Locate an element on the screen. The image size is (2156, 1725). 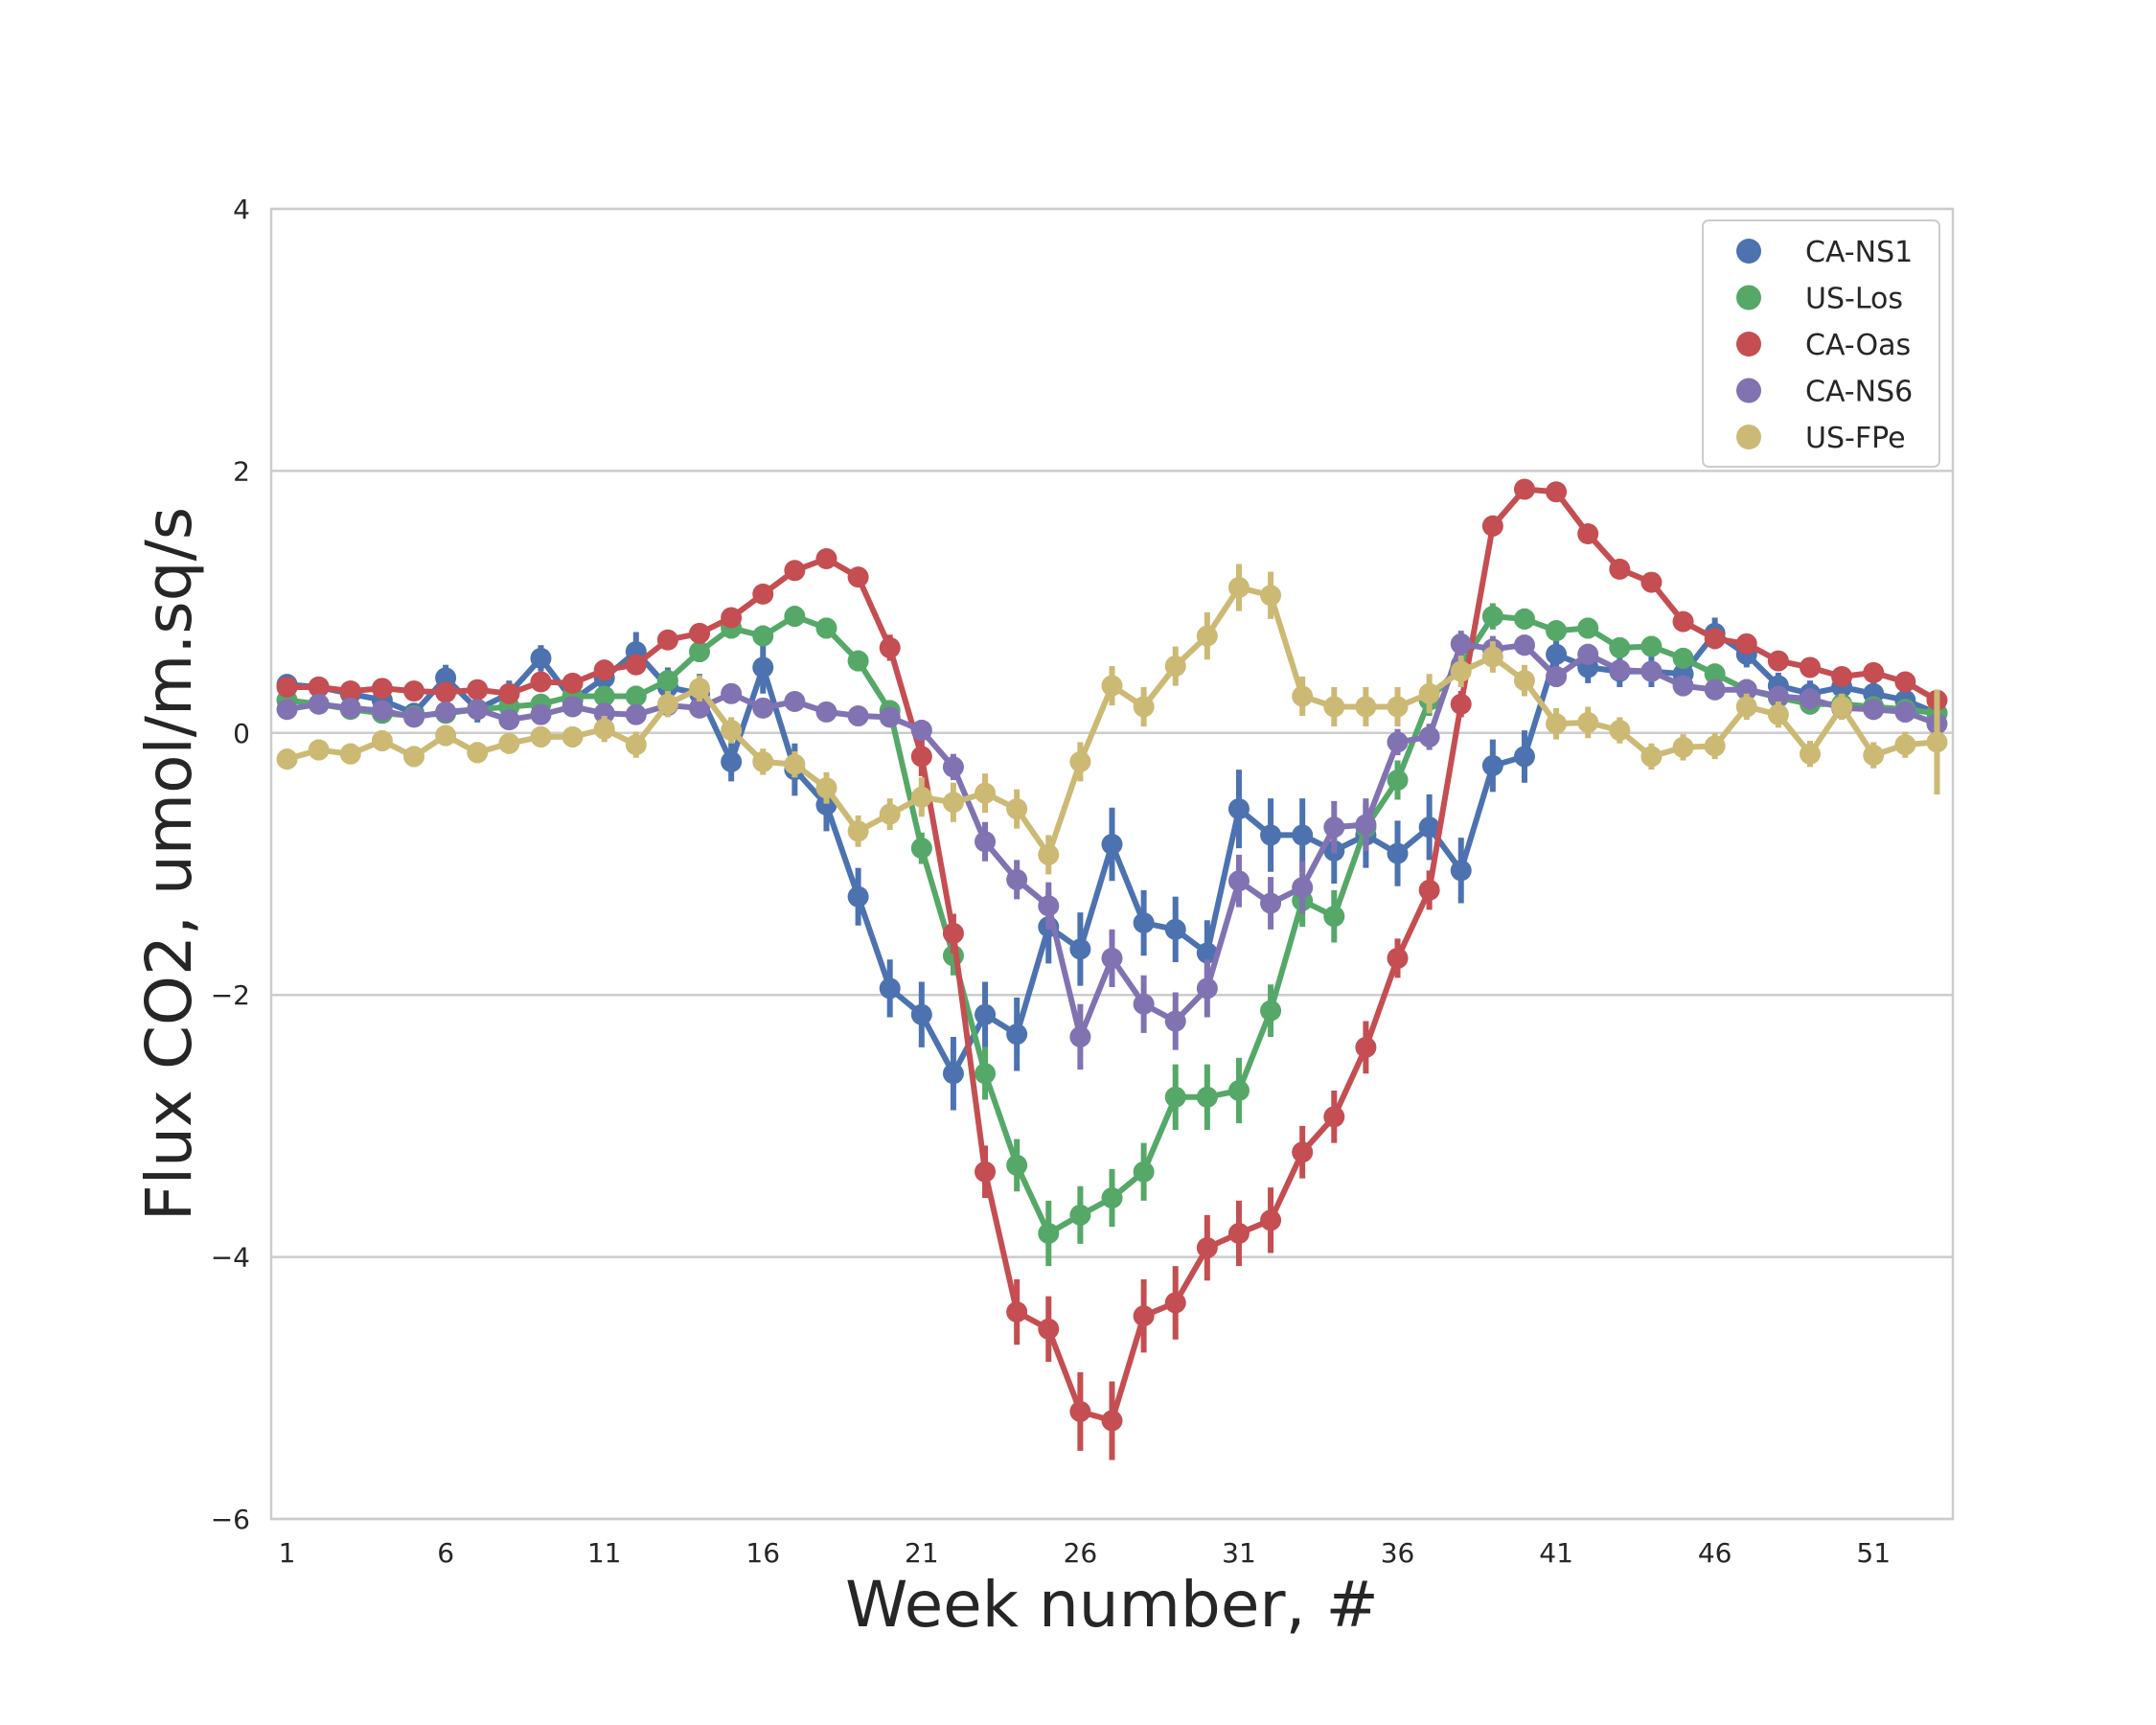
legend: CA-NS1 US-Los CA-Oas CA-NS6 US-FPe is located at coordinates (1821, 343).